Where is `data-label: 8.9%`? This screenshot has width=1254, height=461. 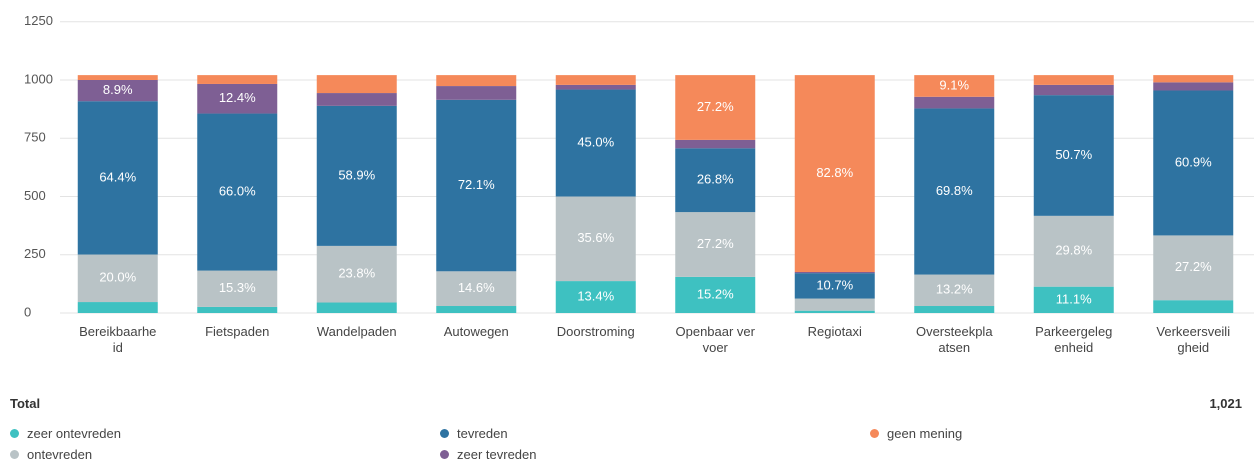
data-label: 8.9% is located at coordinates (118, 89).